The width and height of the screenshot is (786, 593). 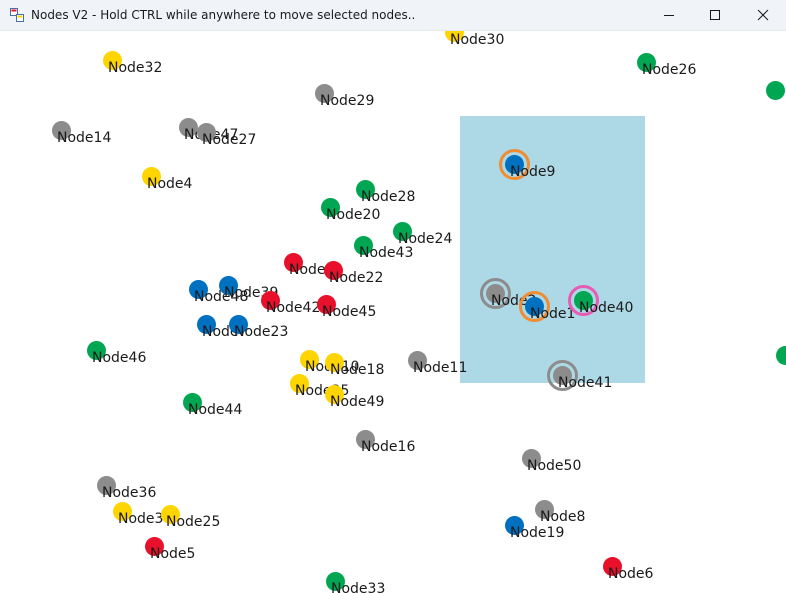 I want to click on node-label: Node27, so click(x=229, y=140).